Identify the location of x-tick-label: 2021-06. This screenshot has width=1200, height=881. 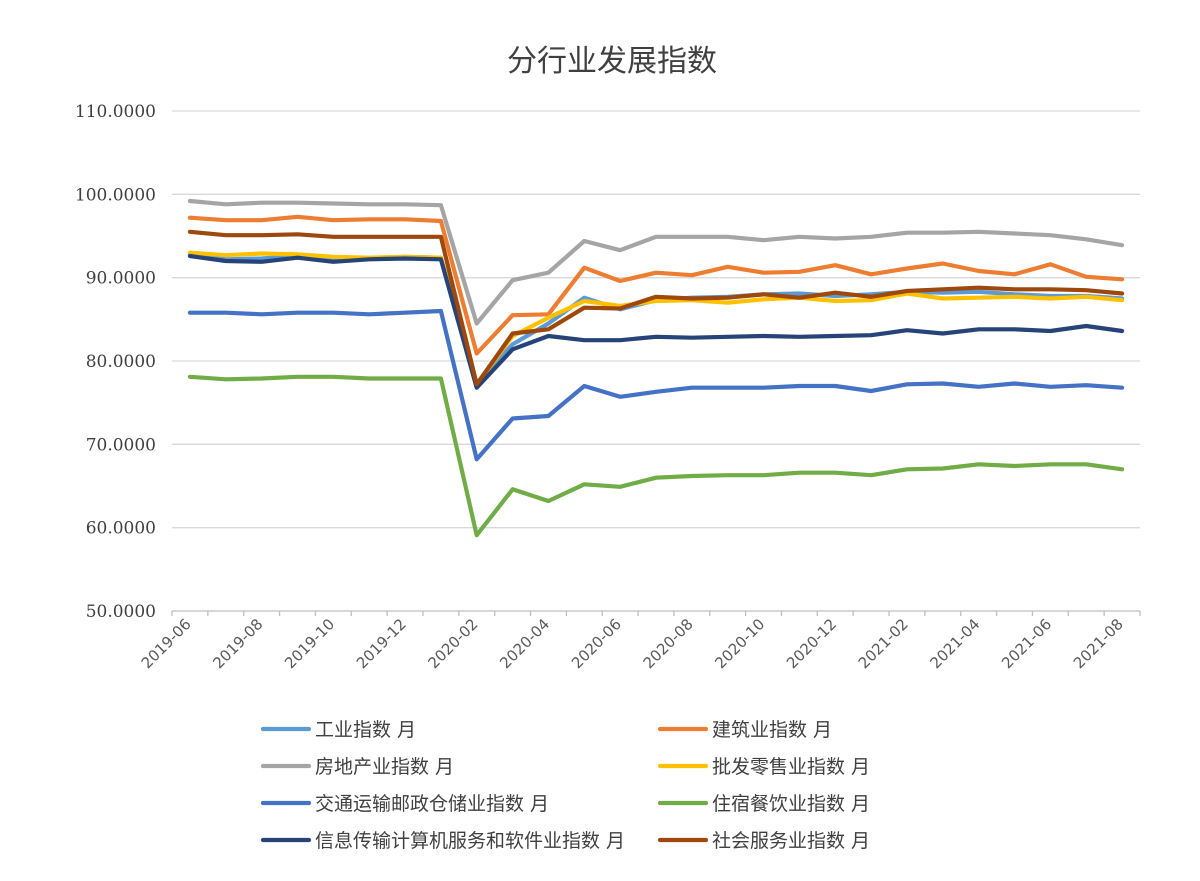
(1026, 643).